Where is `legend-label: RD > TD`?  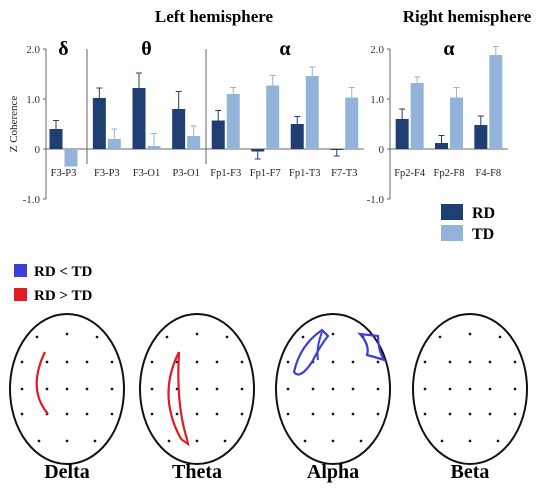 legend-label: RD > TD is located at coordinates (63, 296).